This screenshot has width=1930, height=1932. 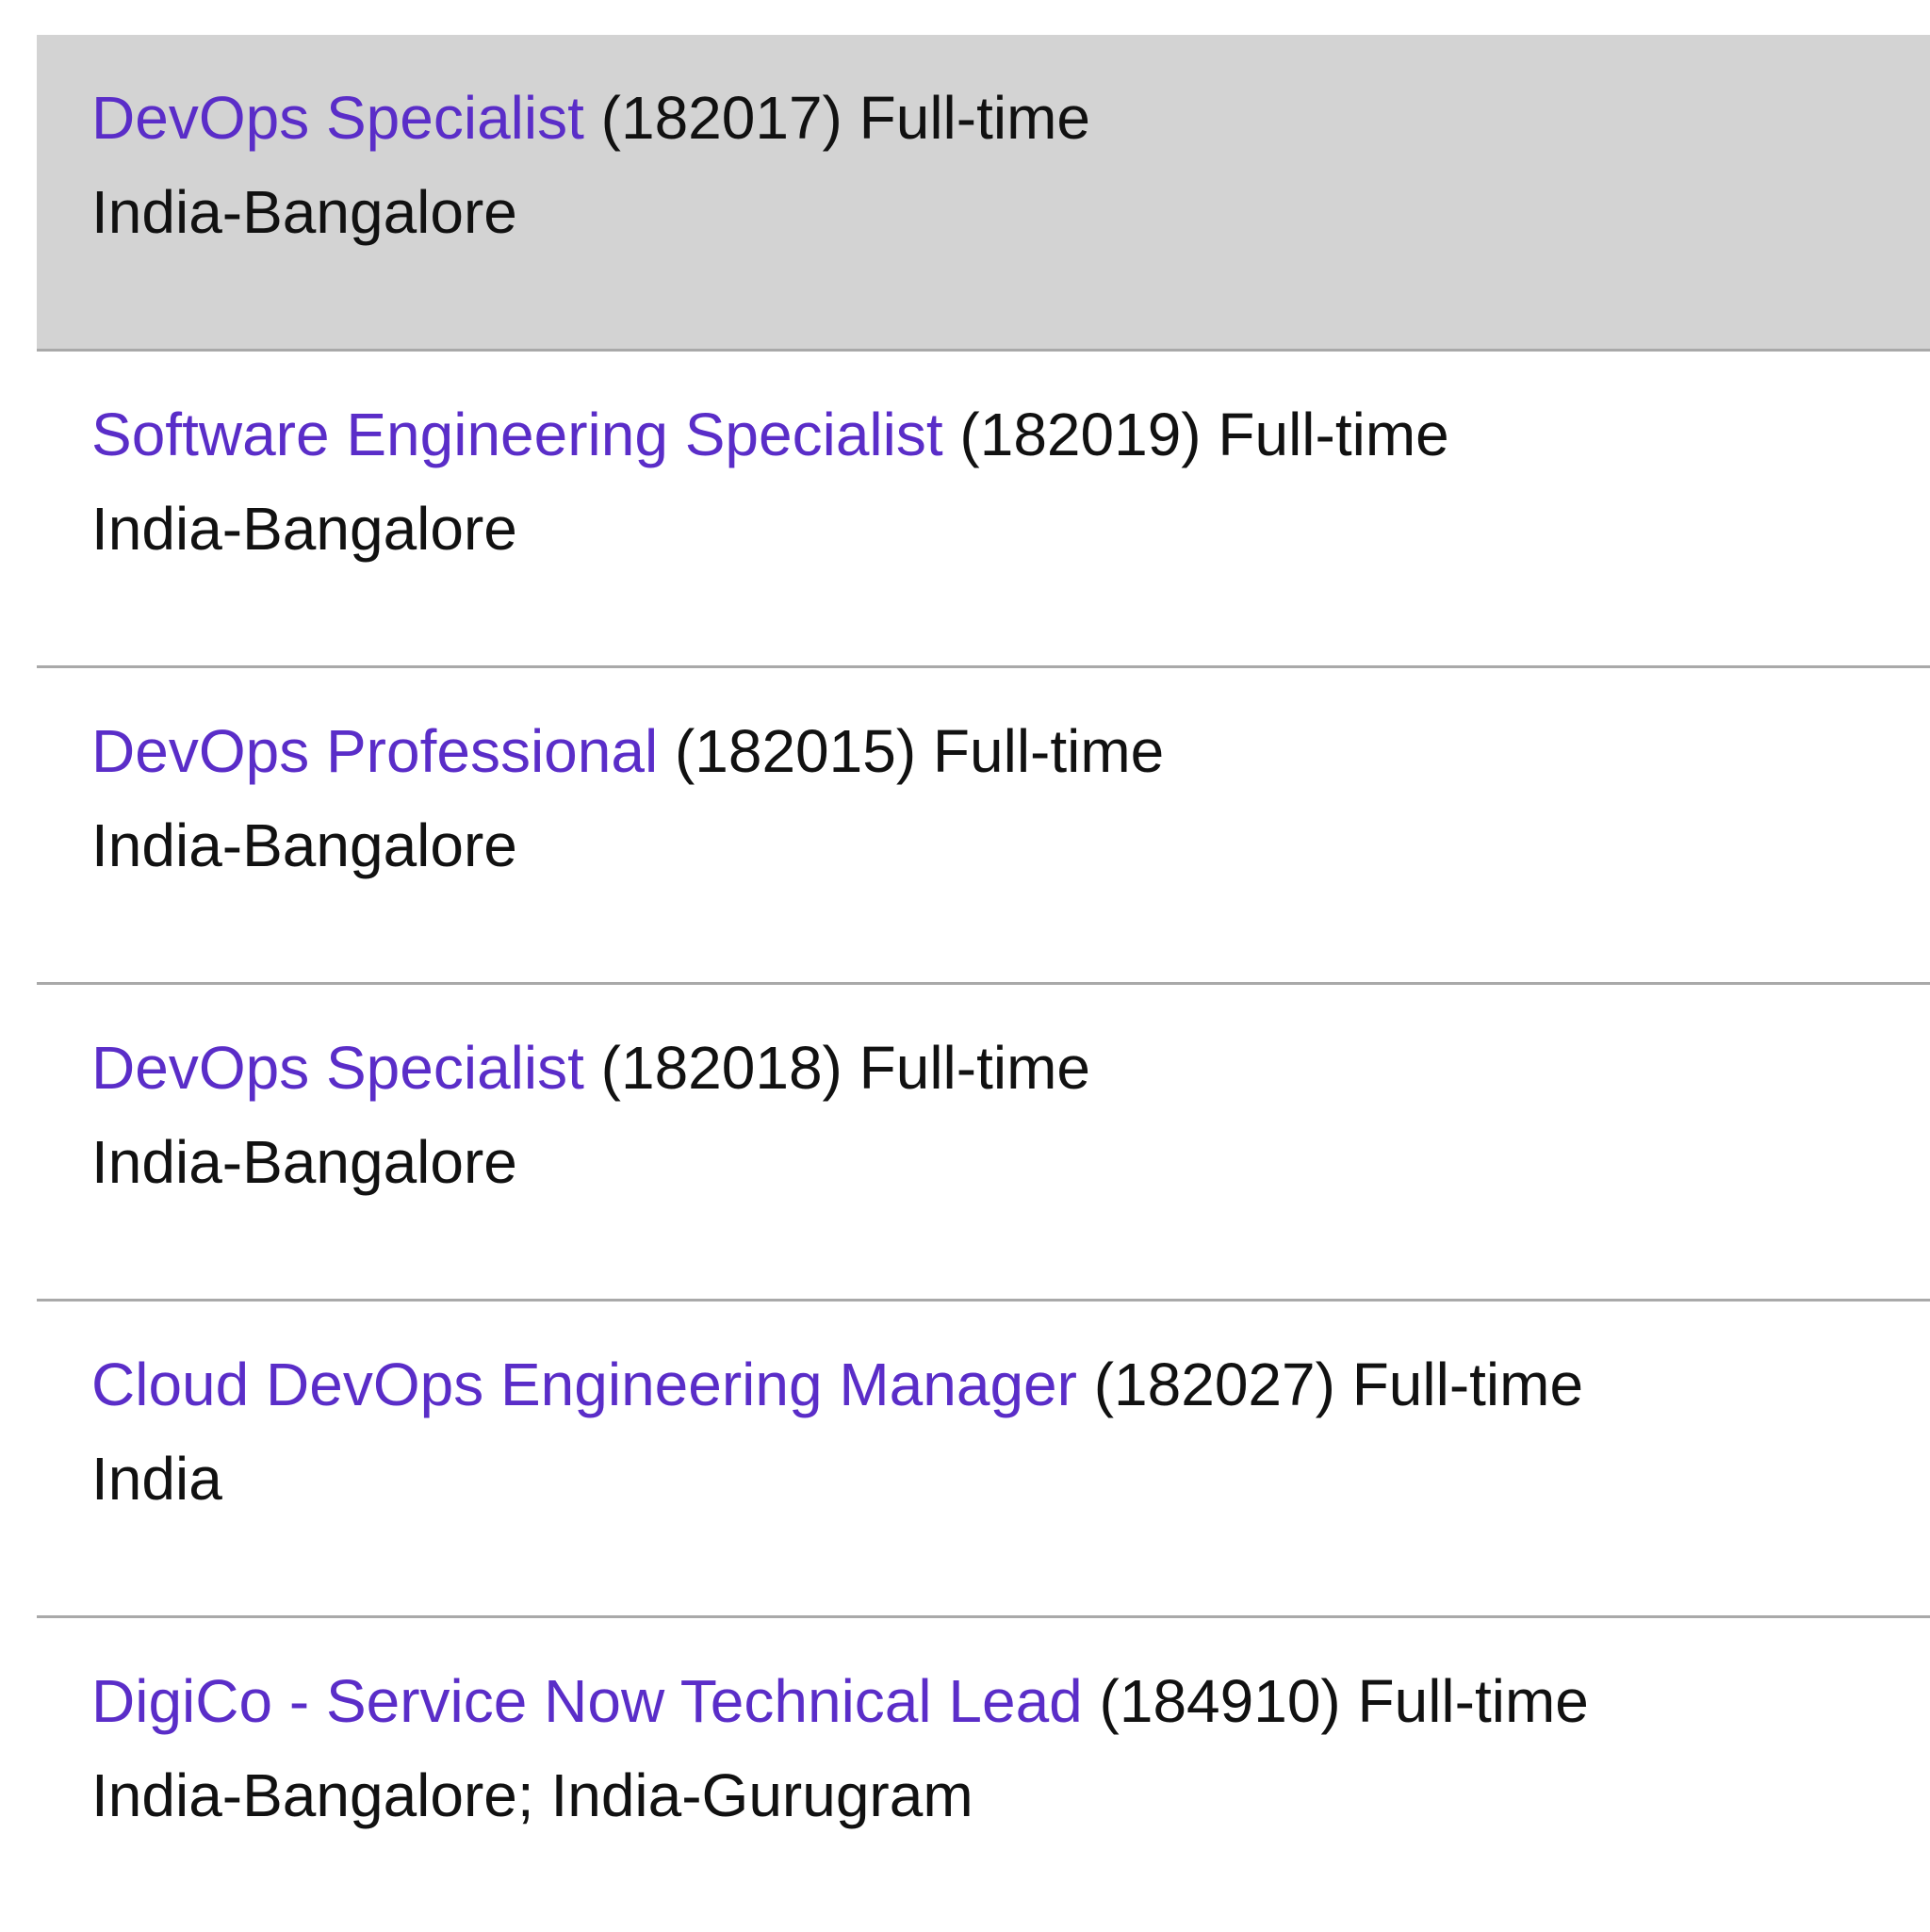 What do you see at coordinates (1080, 434) in the screenshot?
I see `job-id: (182019)` at bounding box center [1080, 434].